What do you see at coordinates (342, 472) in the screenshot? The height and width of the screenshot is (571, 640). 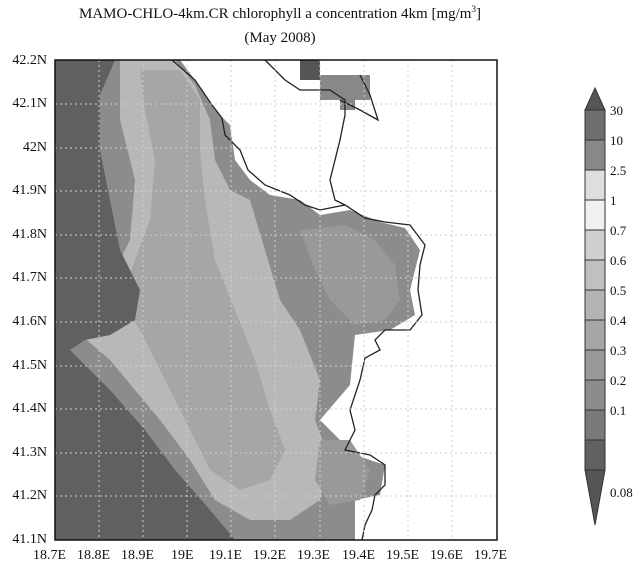 I see `sea-coastal-patch-south` at bounding box center [342, 472].